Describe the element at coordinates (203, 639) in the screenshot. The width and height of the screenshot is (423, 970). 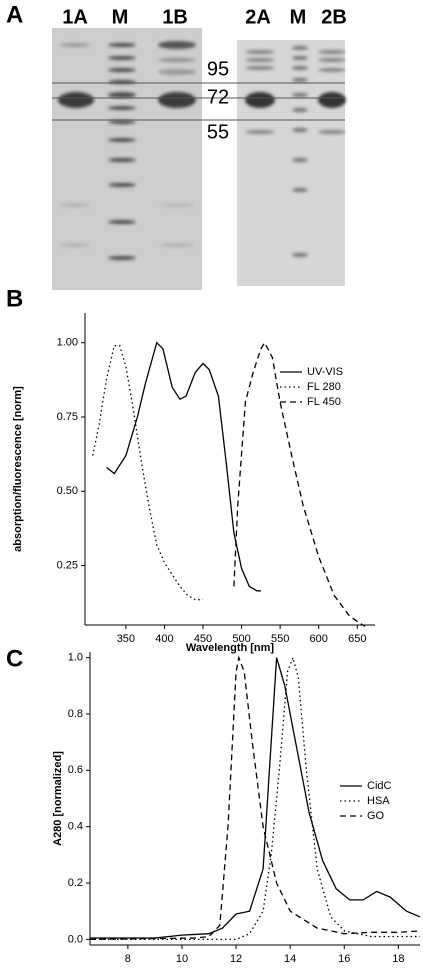
I see `x-tick-label: 450` at that location.